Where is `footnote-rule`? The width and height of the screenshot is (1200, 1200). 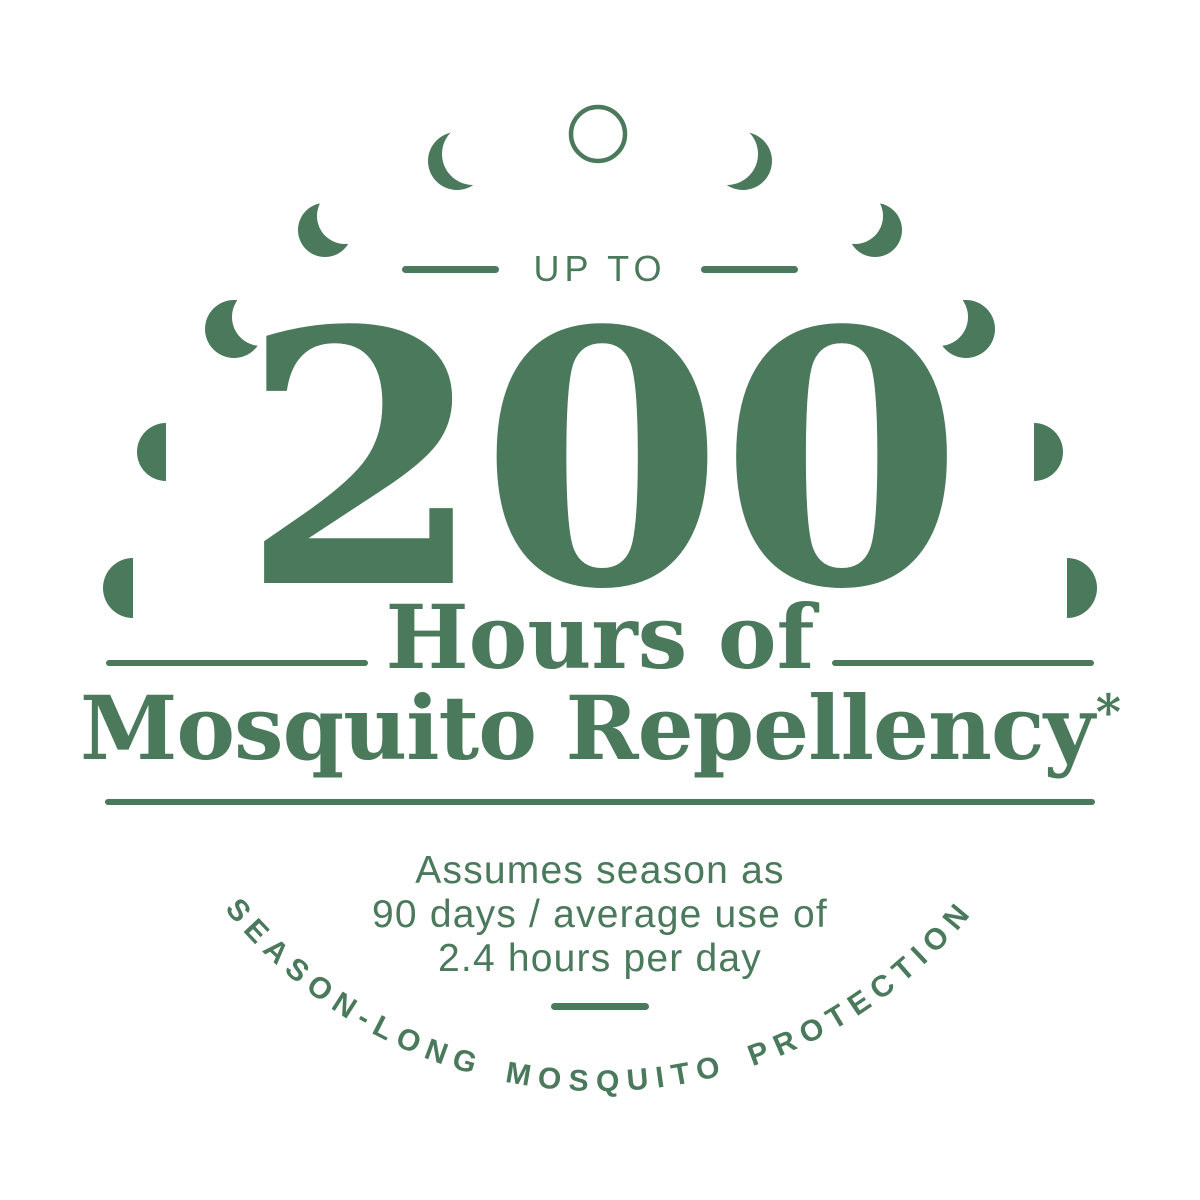
footnote-rule is located at coordinates (600, 1006).